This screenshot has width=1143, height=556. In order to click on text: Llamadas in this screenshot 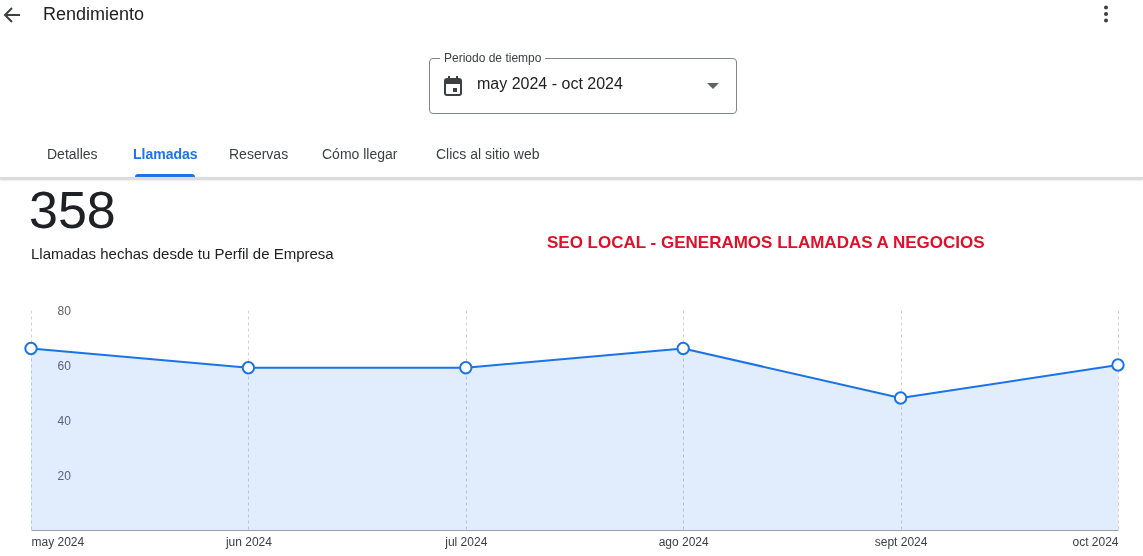, I will do `click(165, 154)`.